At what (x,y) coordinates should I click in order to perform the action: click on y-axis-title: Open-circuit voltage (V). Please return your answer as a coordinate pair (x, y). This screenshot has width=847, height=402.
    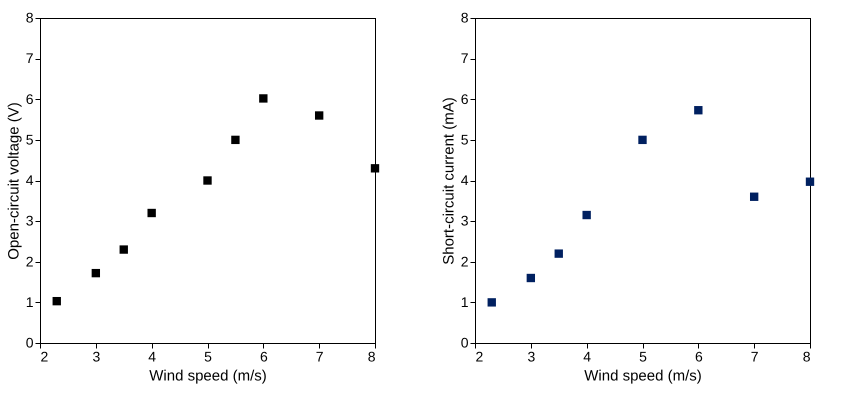
    Looking at the image, I should click on (14, 181).